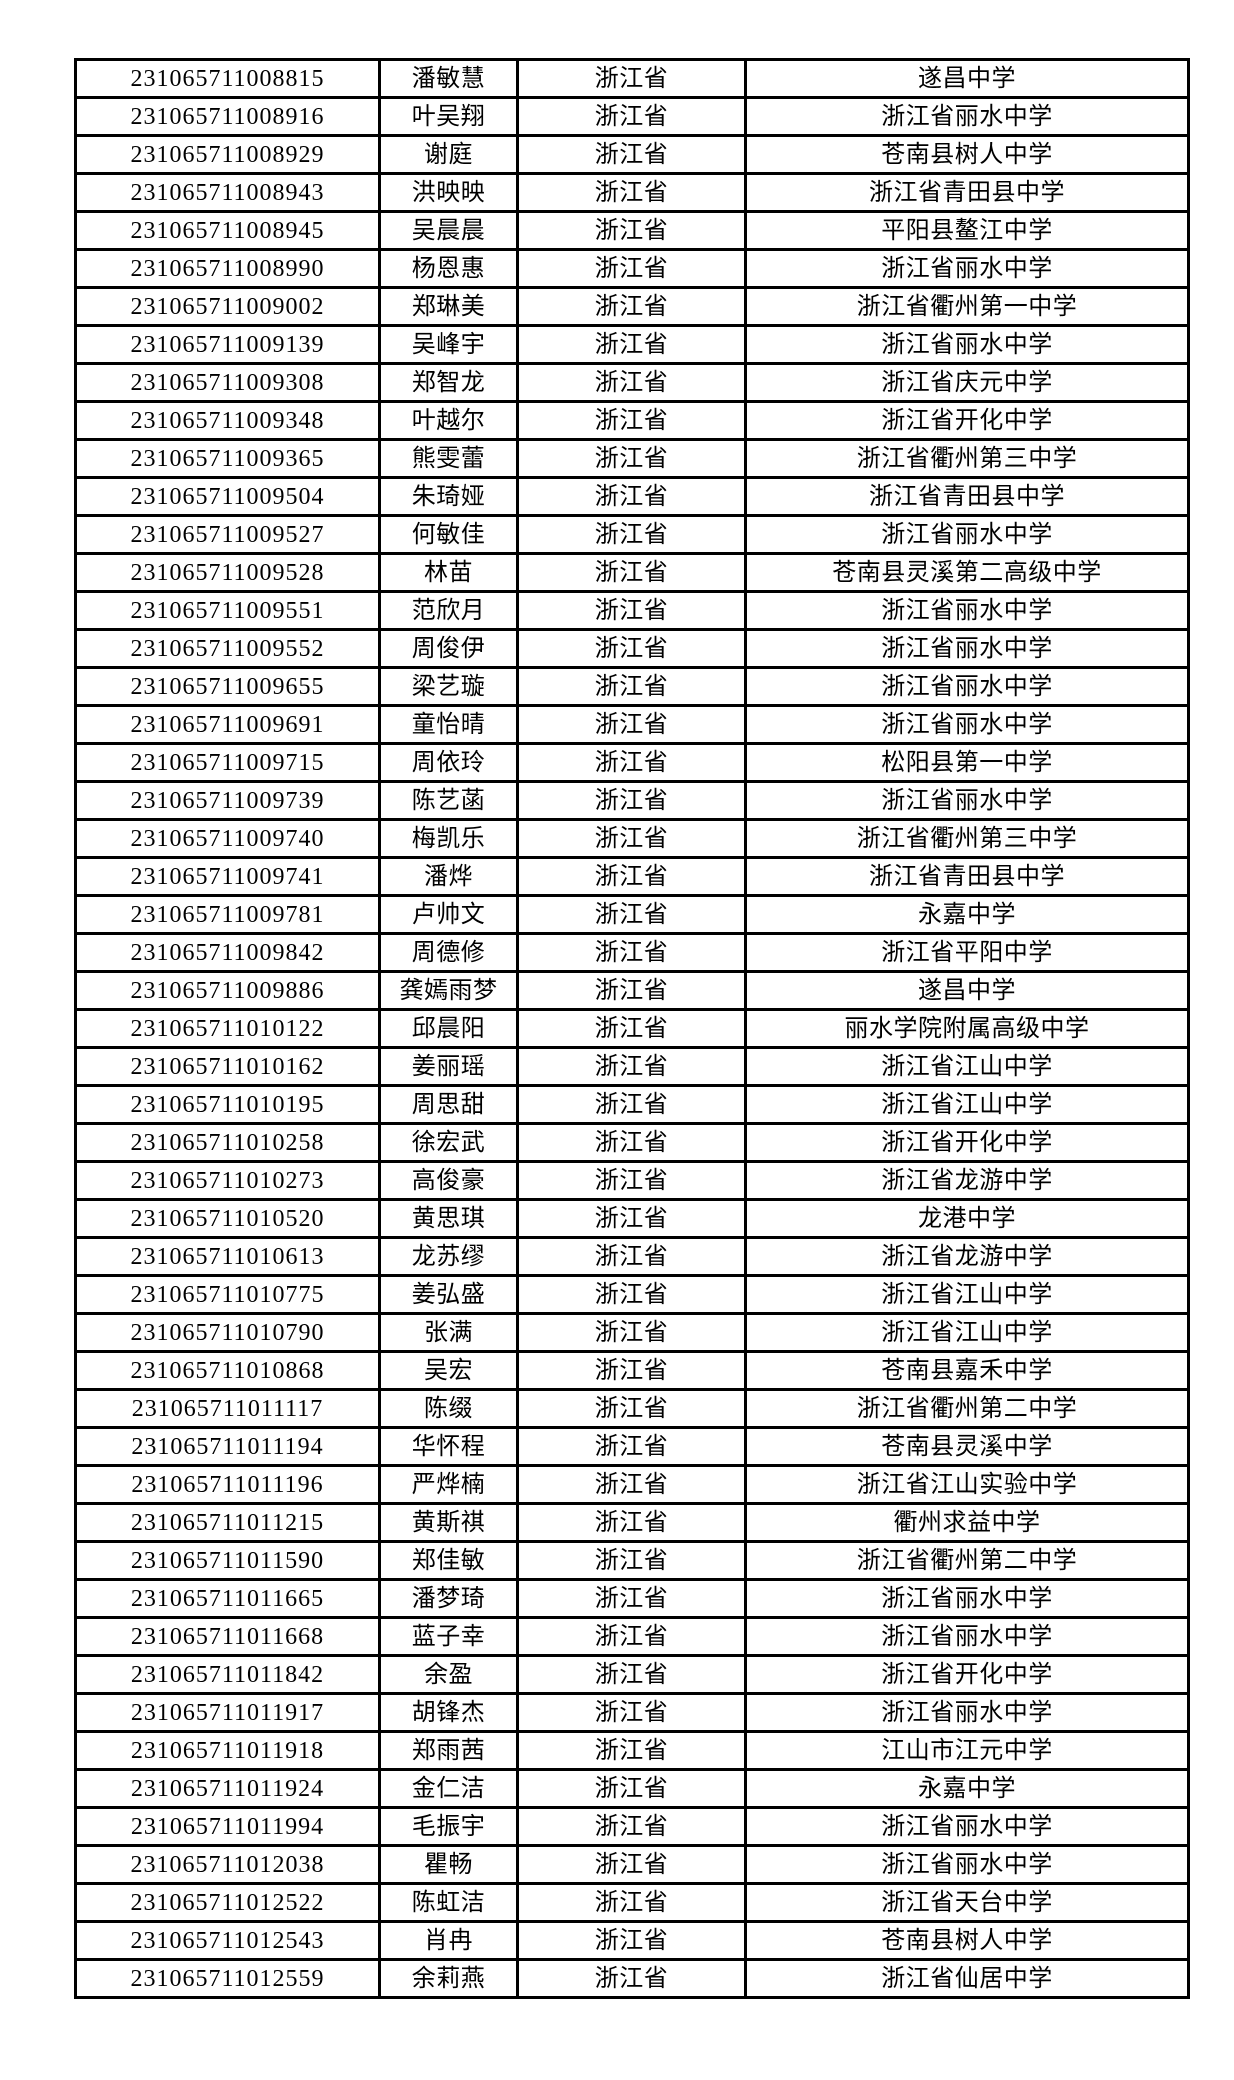 This screenshot has height=2080, width=1234. I want to click on table-row: 231065711009781 卢帅文 浙江省 永嘉中学, so click(632, 914).